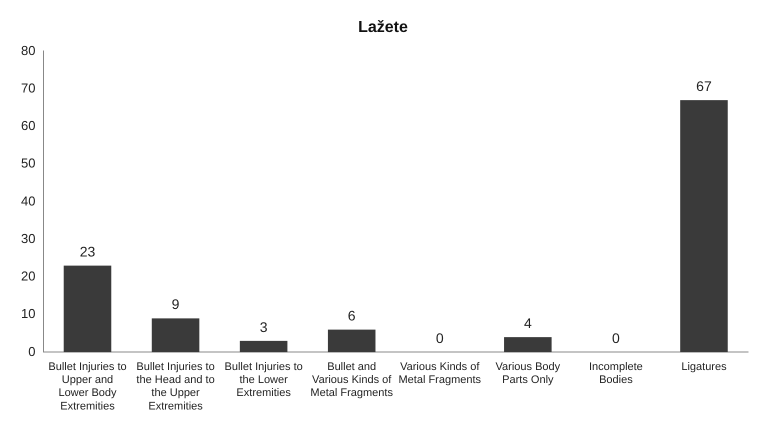 The height and width of the screenshot is (427, 779). I want to click on x-tick-label: Various Kinds of Metal Fragments, so click(440, 373).